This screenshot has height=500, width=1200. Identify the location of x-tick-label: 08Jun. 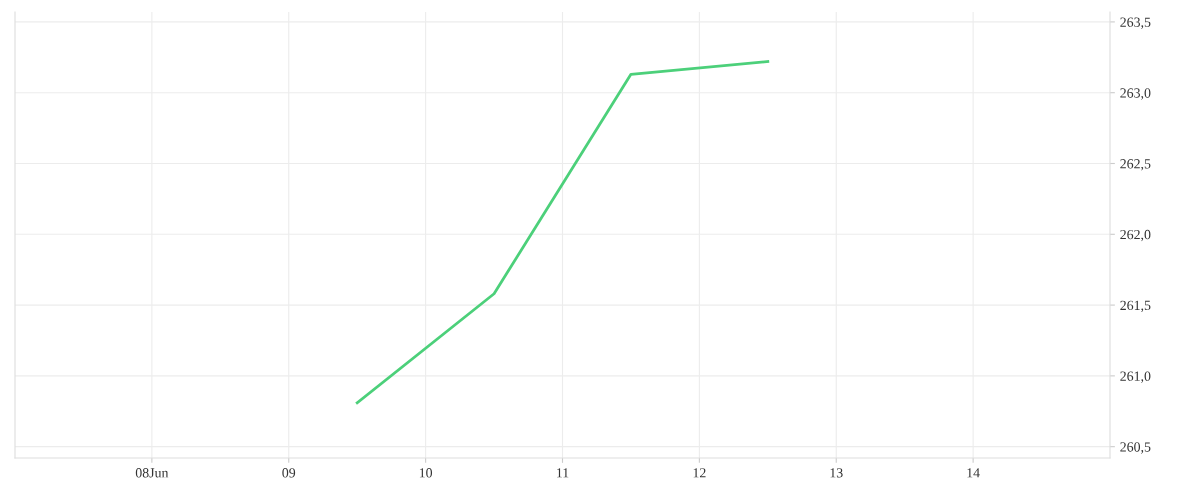
(152, 473).